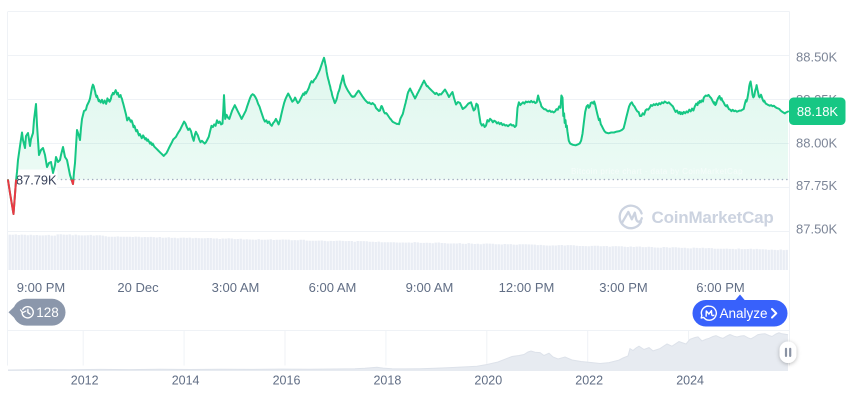  What do you see at coordinates (236, 287) in the screenshot?
I see `svg-text: 3:00 AM` at bounding box center [236, 287].